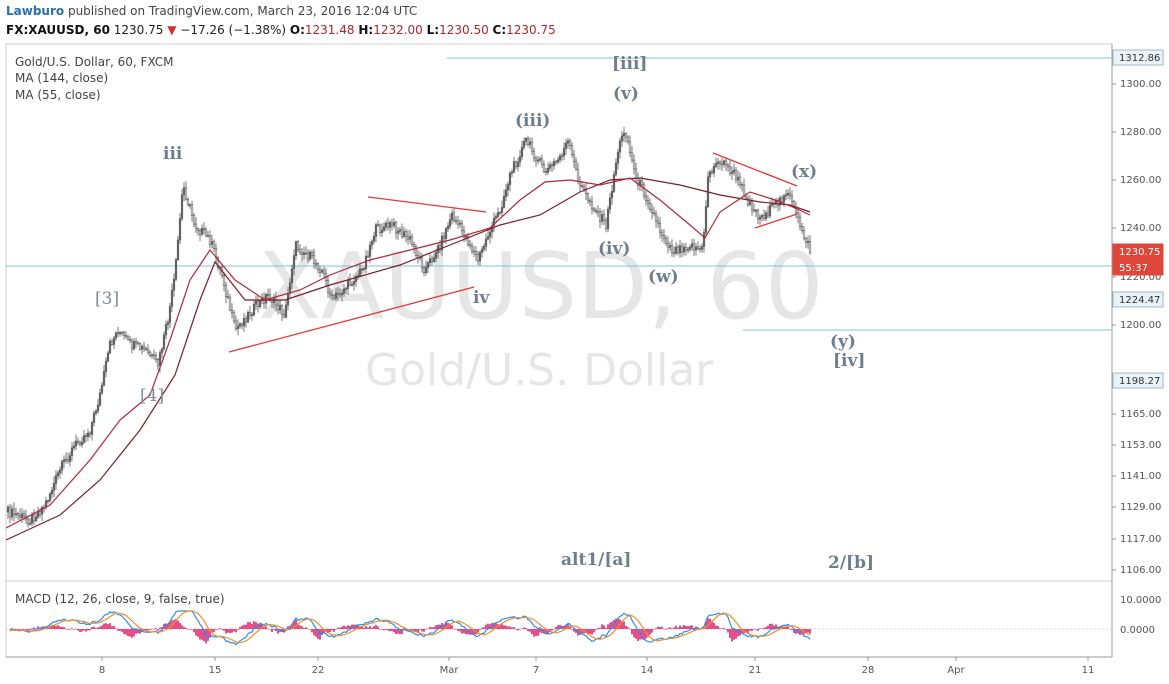 The image size is (1169, 684). Describe the element at coordinates (776, 221) in the screenshot. I see `triangle-lower` at that location.